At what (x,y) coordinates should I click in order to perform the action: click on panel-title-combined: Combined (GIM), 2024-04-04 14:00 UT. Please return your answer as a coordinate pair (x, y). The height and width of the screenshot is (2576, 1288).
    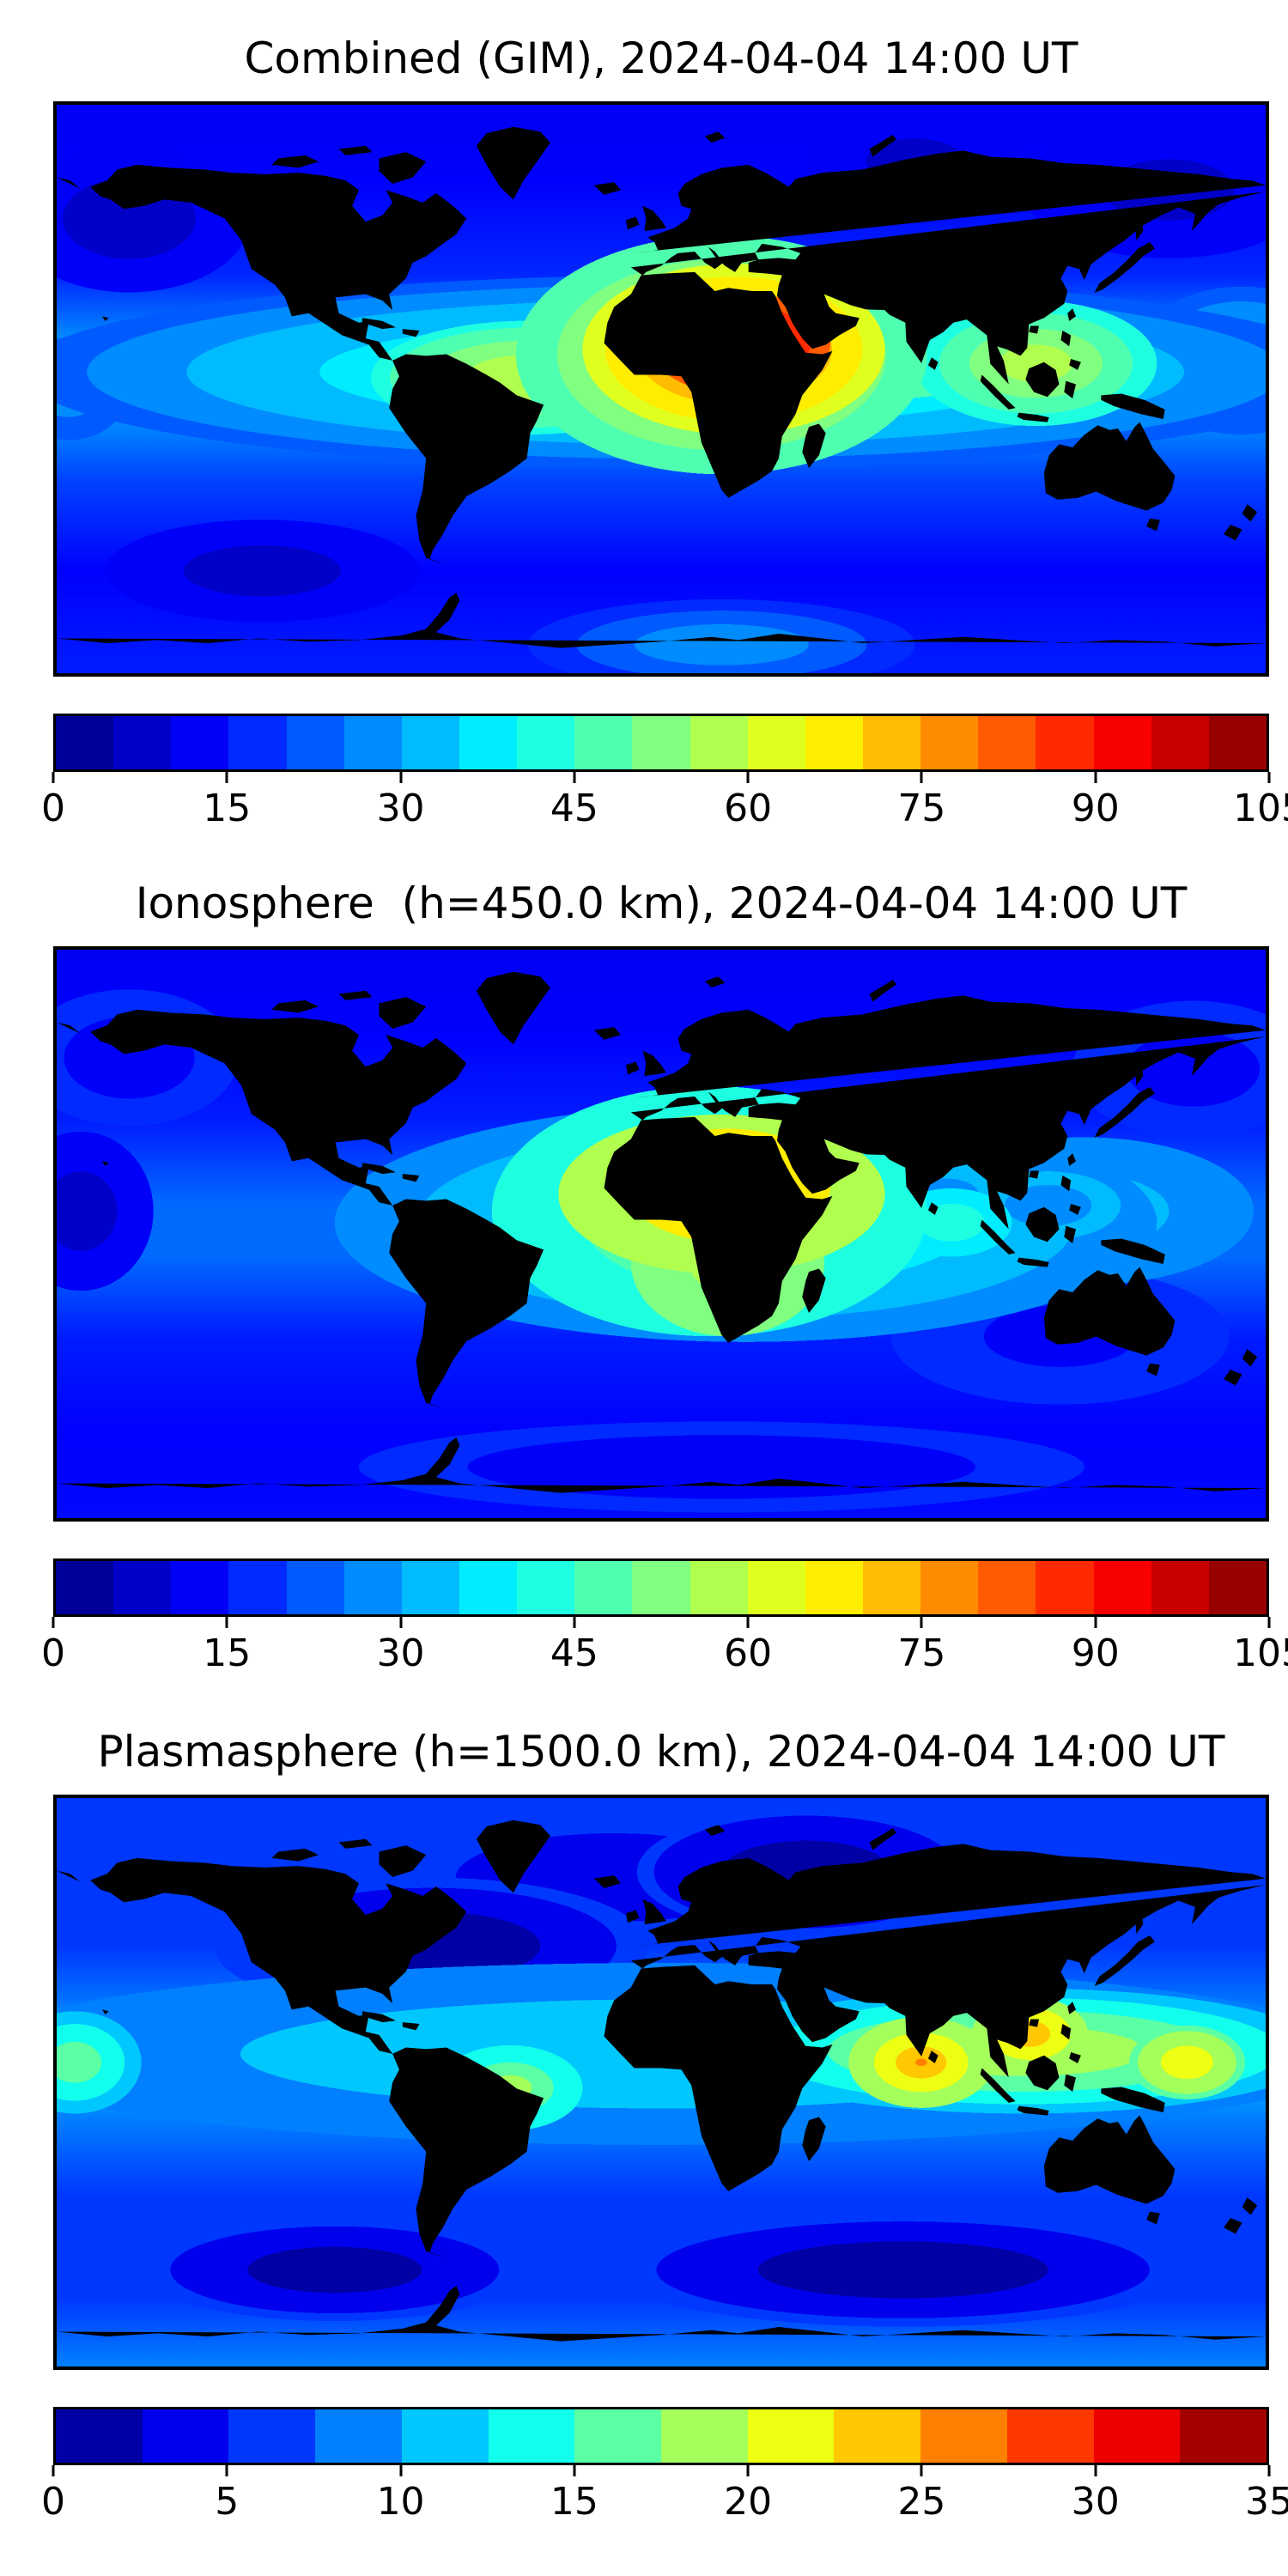
    Looking at the image, I should click on (661, 58).